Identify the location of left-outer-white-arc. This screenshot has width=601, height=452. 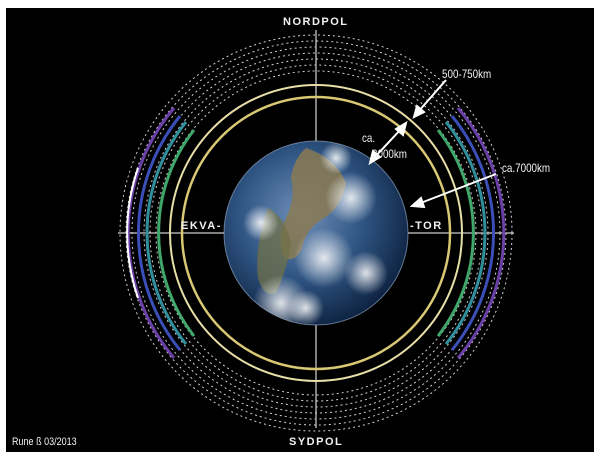
(132, 233).